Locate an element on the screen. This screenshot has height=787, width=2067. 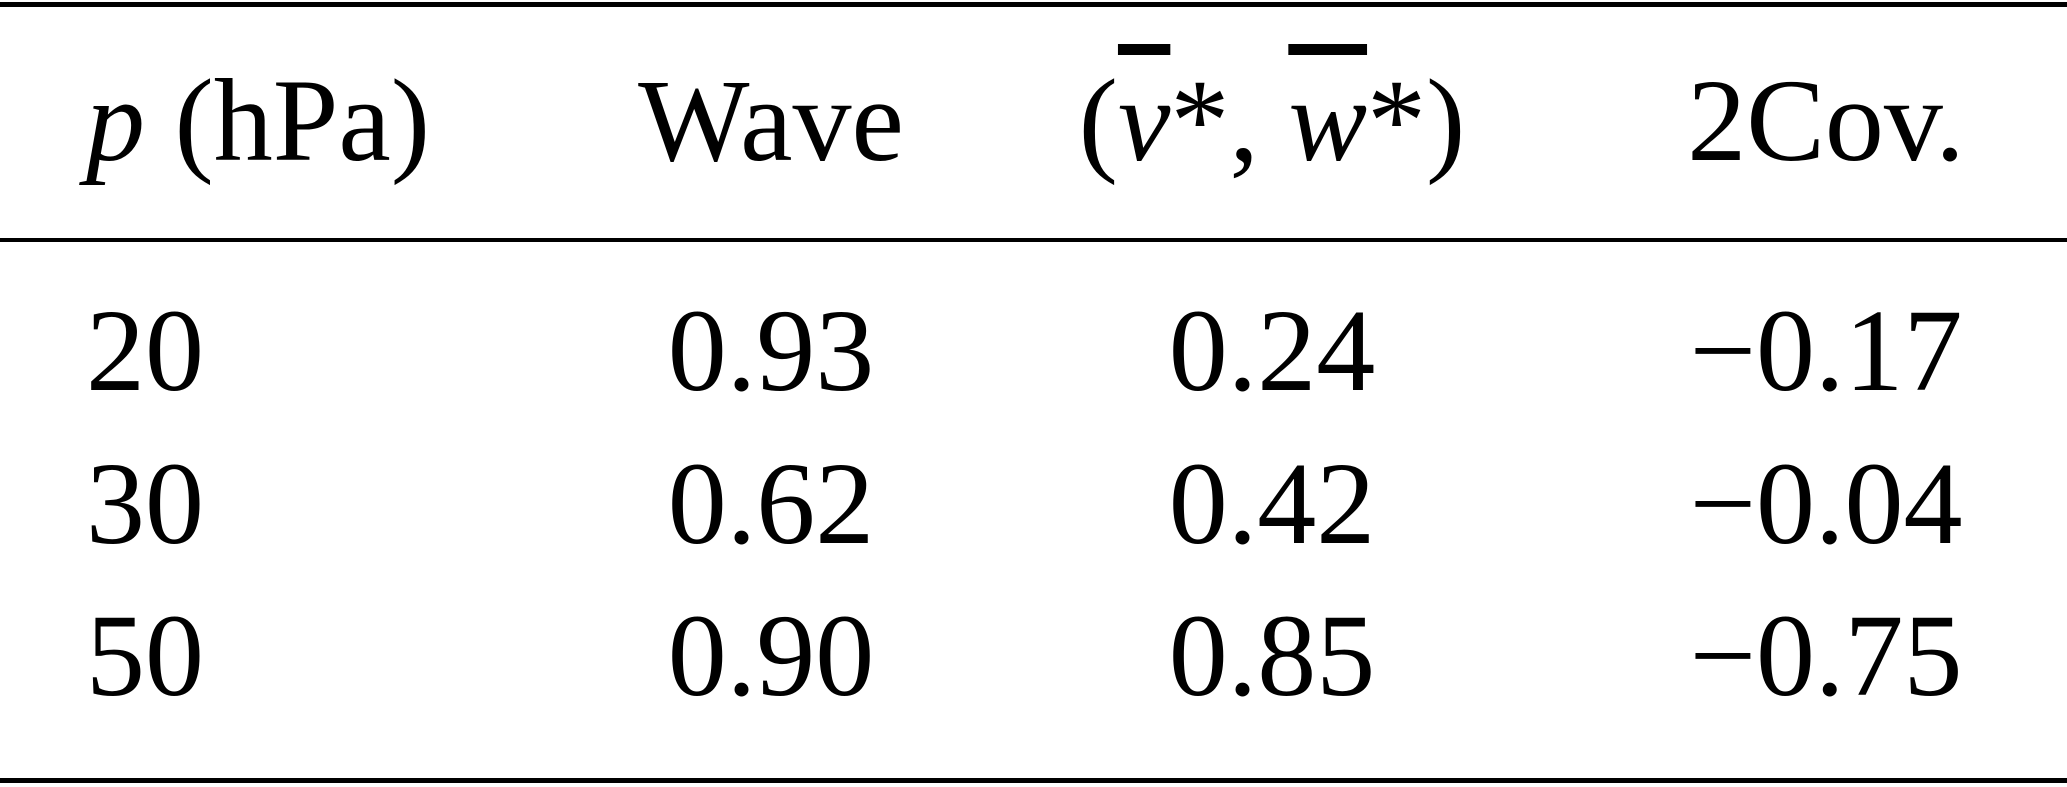
cell-pressure: 50 is located at coordinates (145, 655).